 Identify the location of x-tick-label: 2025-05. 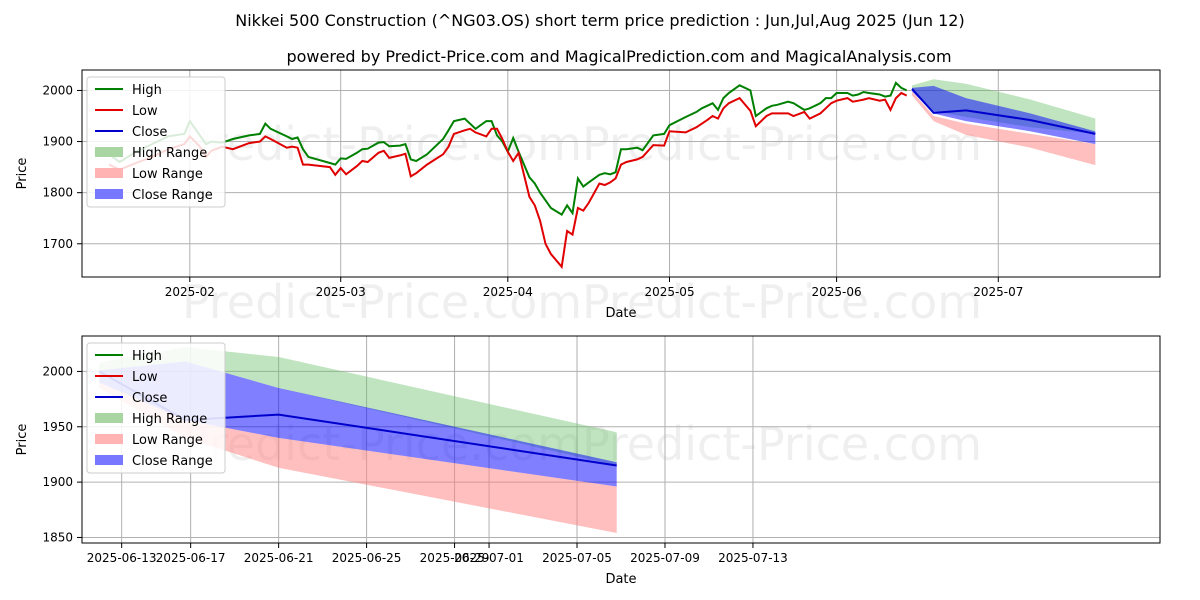
(669, 292).